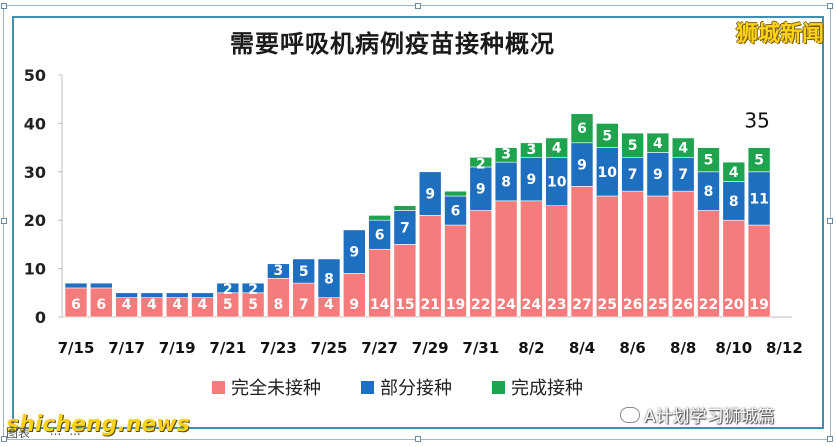  What do you see at coordinates (35, 269) in the screenshot?
I see `y-tick-label: 10` at bounding box center [35, 269].